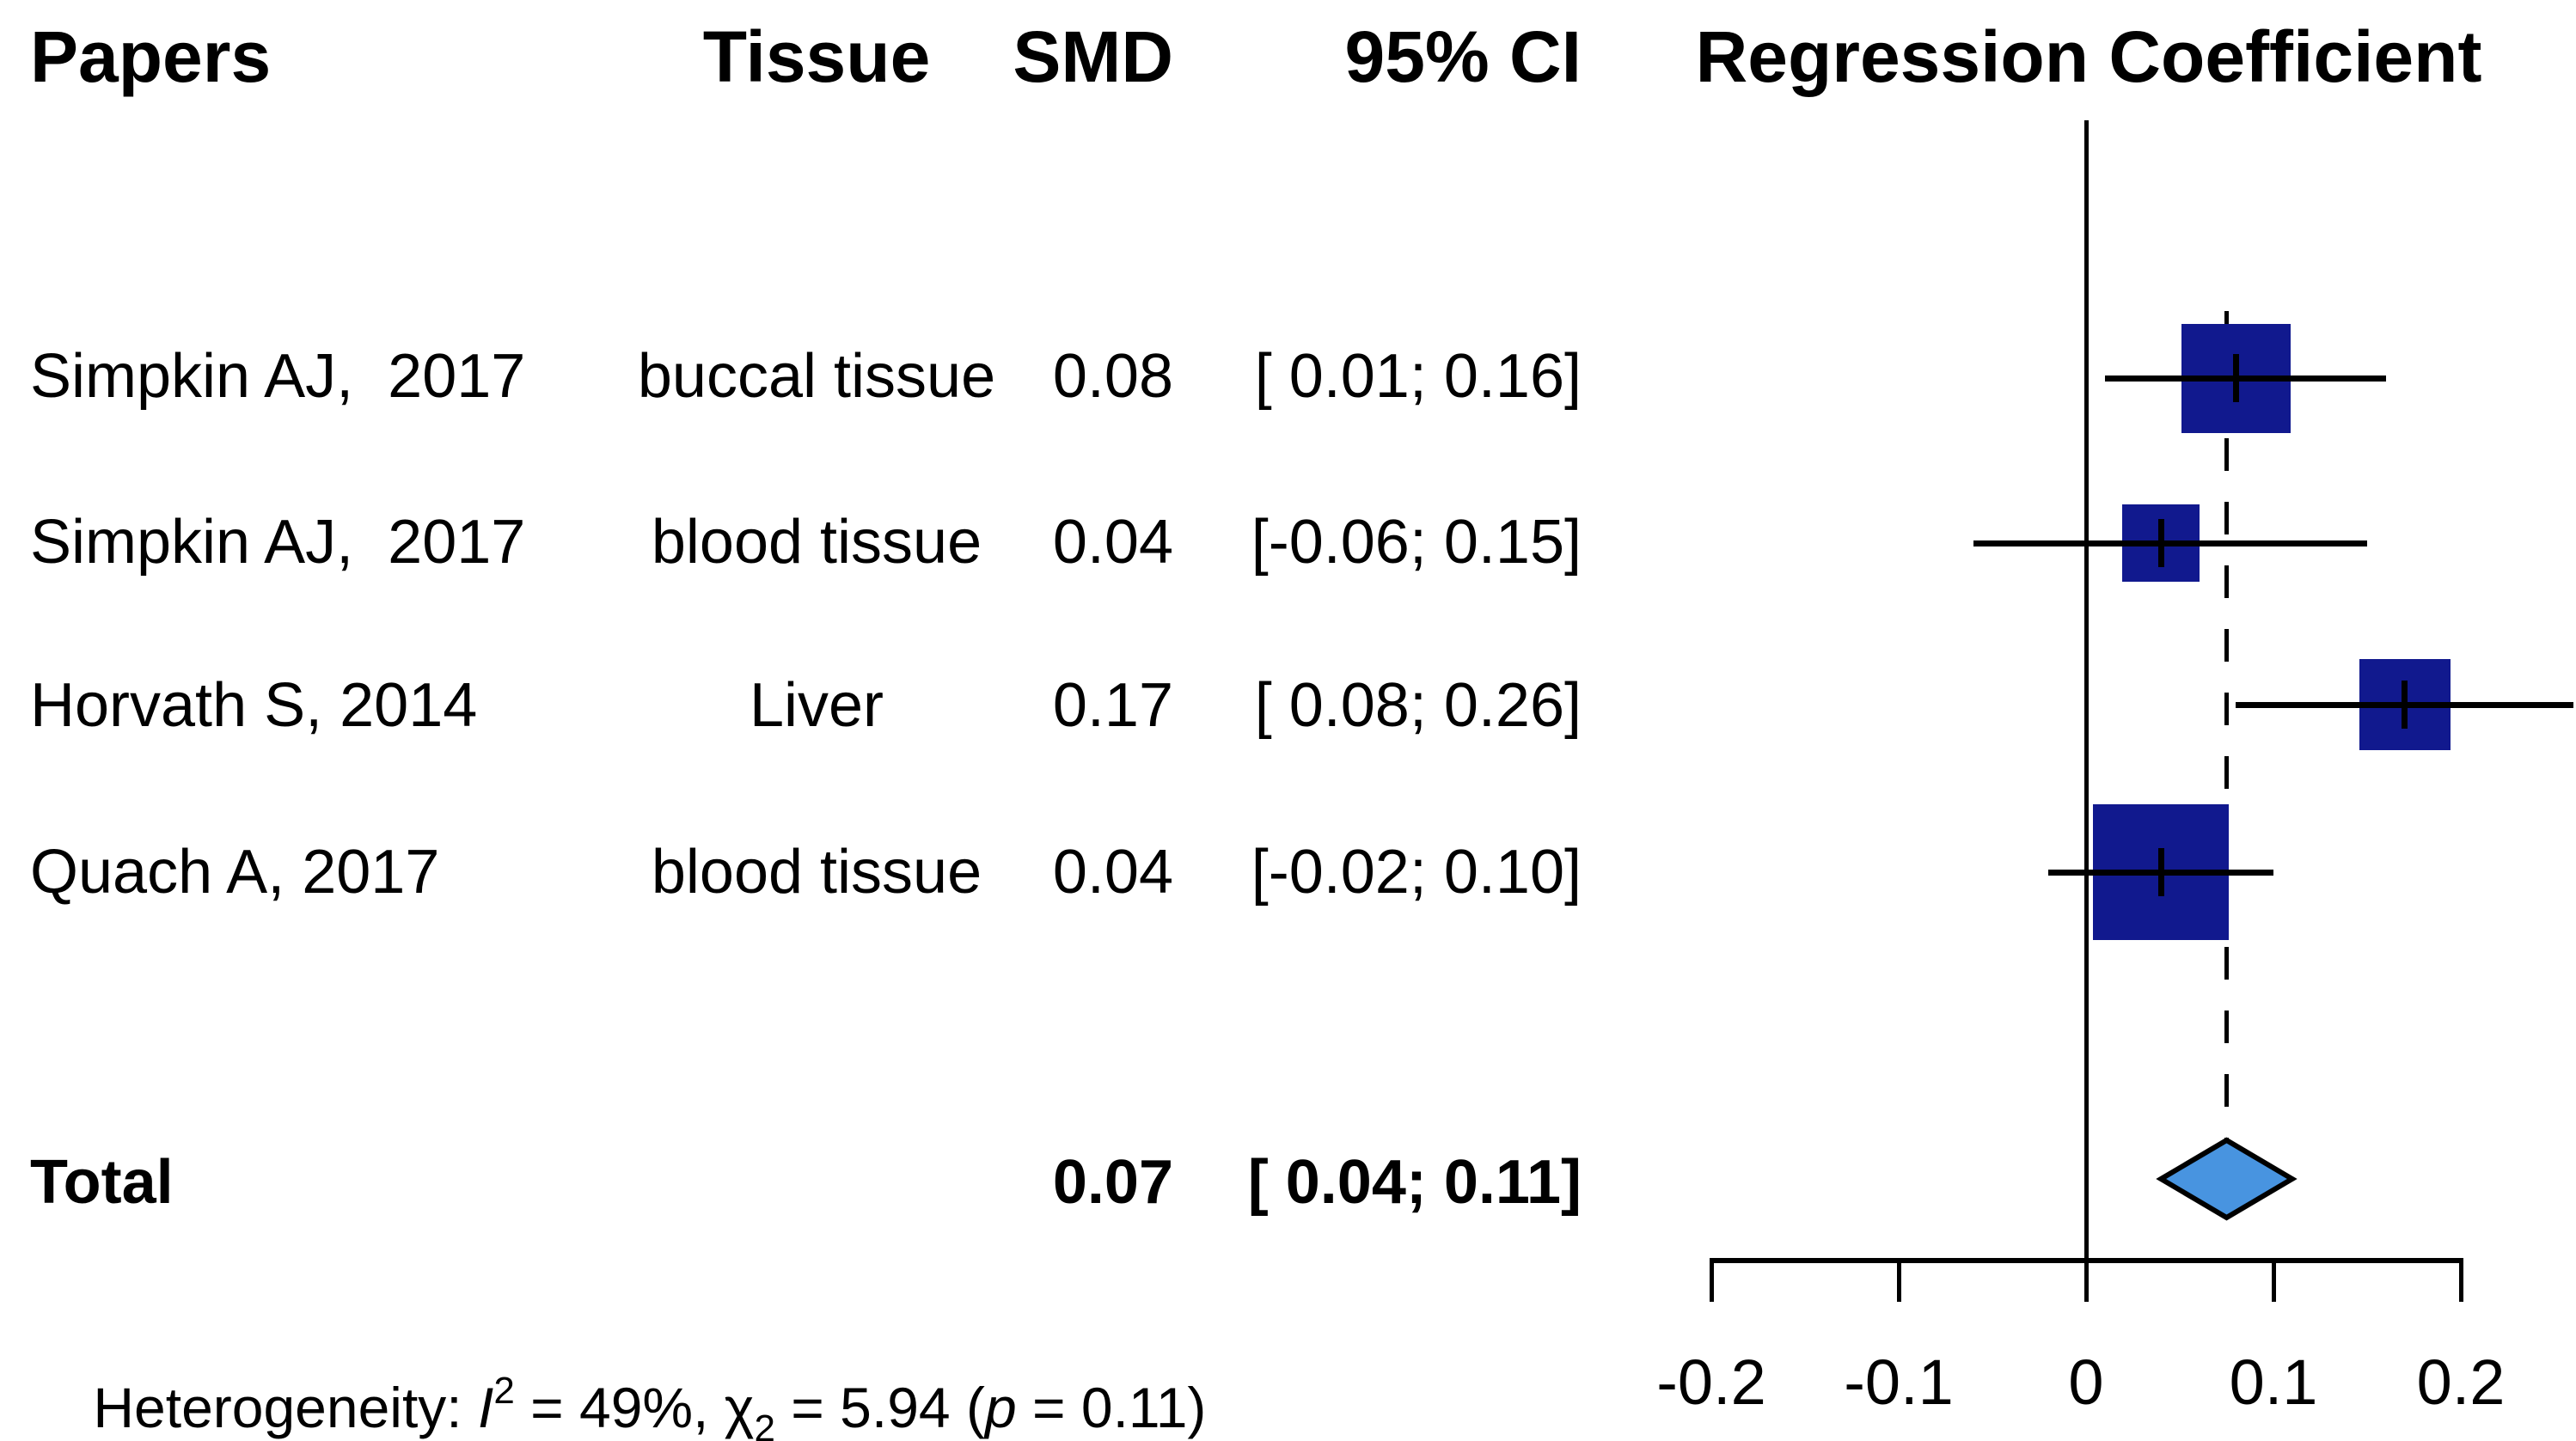 The image size is (2576, 1441). What do you see at coordinates (102, 1182) in the screenshot?
I see `total-label: Total` at bounding box center [102, 1182].